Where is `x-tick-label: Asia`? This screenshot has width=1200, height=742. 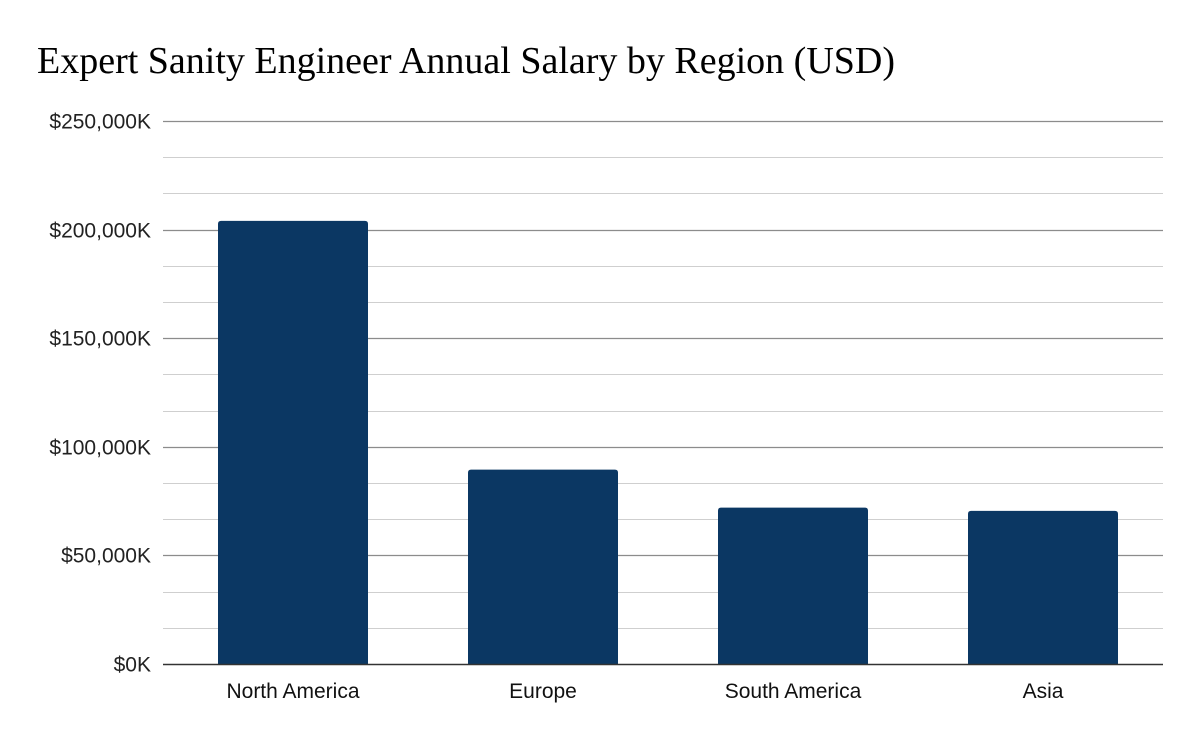 x-tick-label: Asia is located at coordinates (1043, 691).